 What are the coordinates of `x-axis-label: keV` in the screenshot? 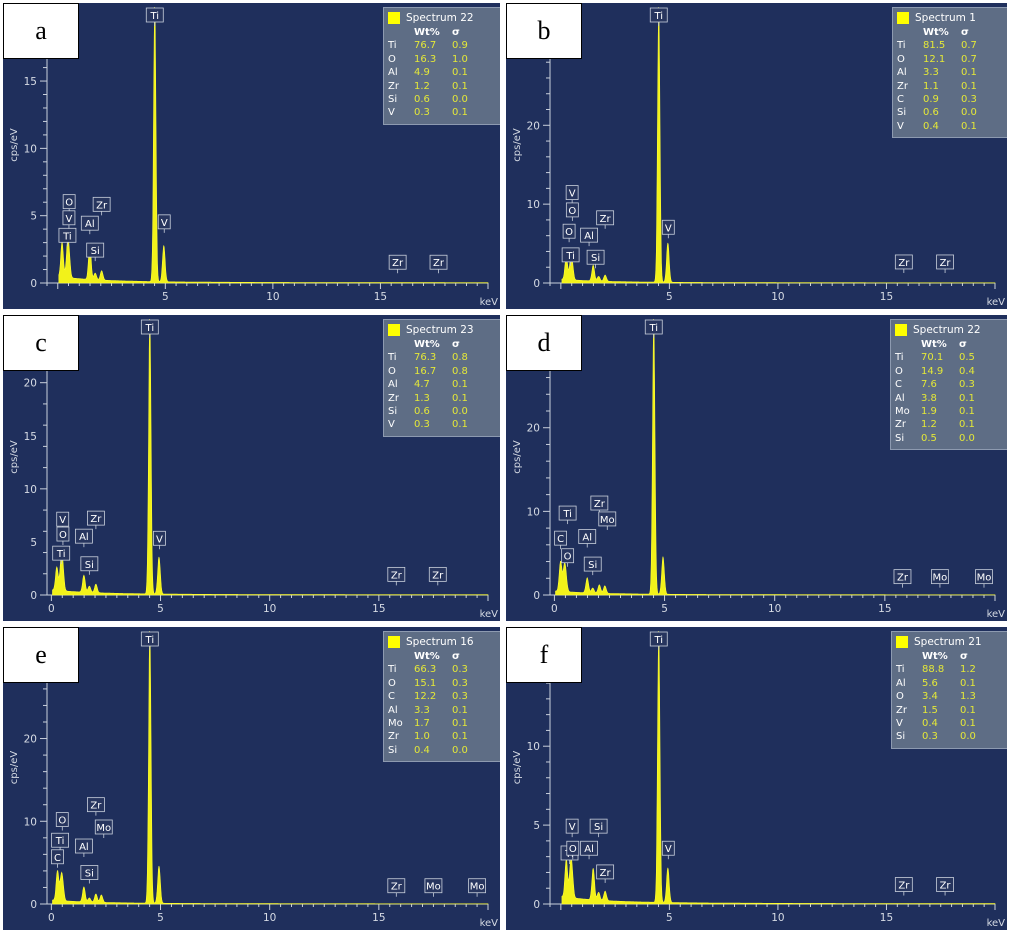 It's located at (489, 614).